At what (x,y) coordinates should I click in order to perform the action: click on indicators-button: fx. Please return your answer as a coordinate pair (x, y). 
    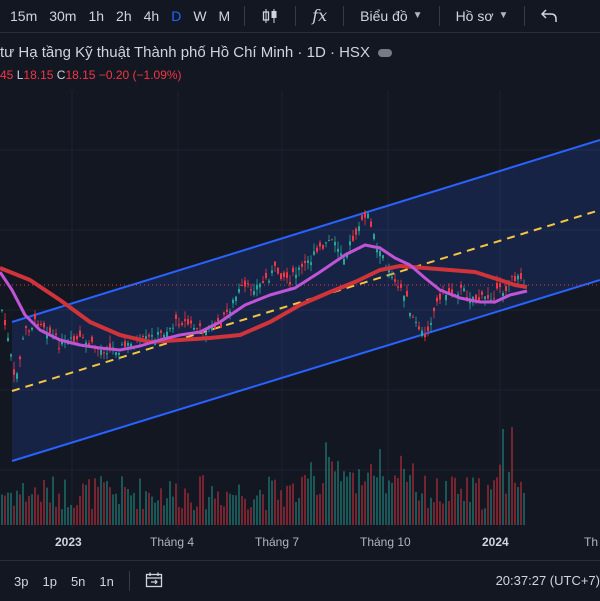
    Looking at the image, I should click on (319, 16).